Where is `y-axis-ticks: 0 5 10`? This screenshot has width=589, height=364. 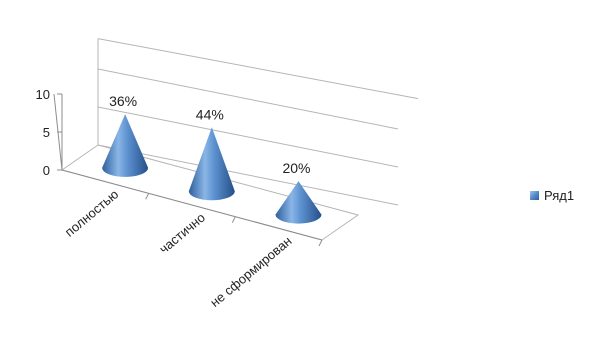
y-axis-ticks: 0 5 10 is located at coordinates (49, 132).